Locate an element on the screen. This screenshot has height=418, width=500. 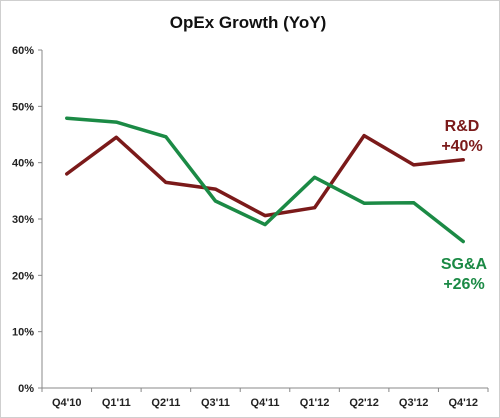
x-tick-label: Q1'12 is located at coordinates (315, 403).